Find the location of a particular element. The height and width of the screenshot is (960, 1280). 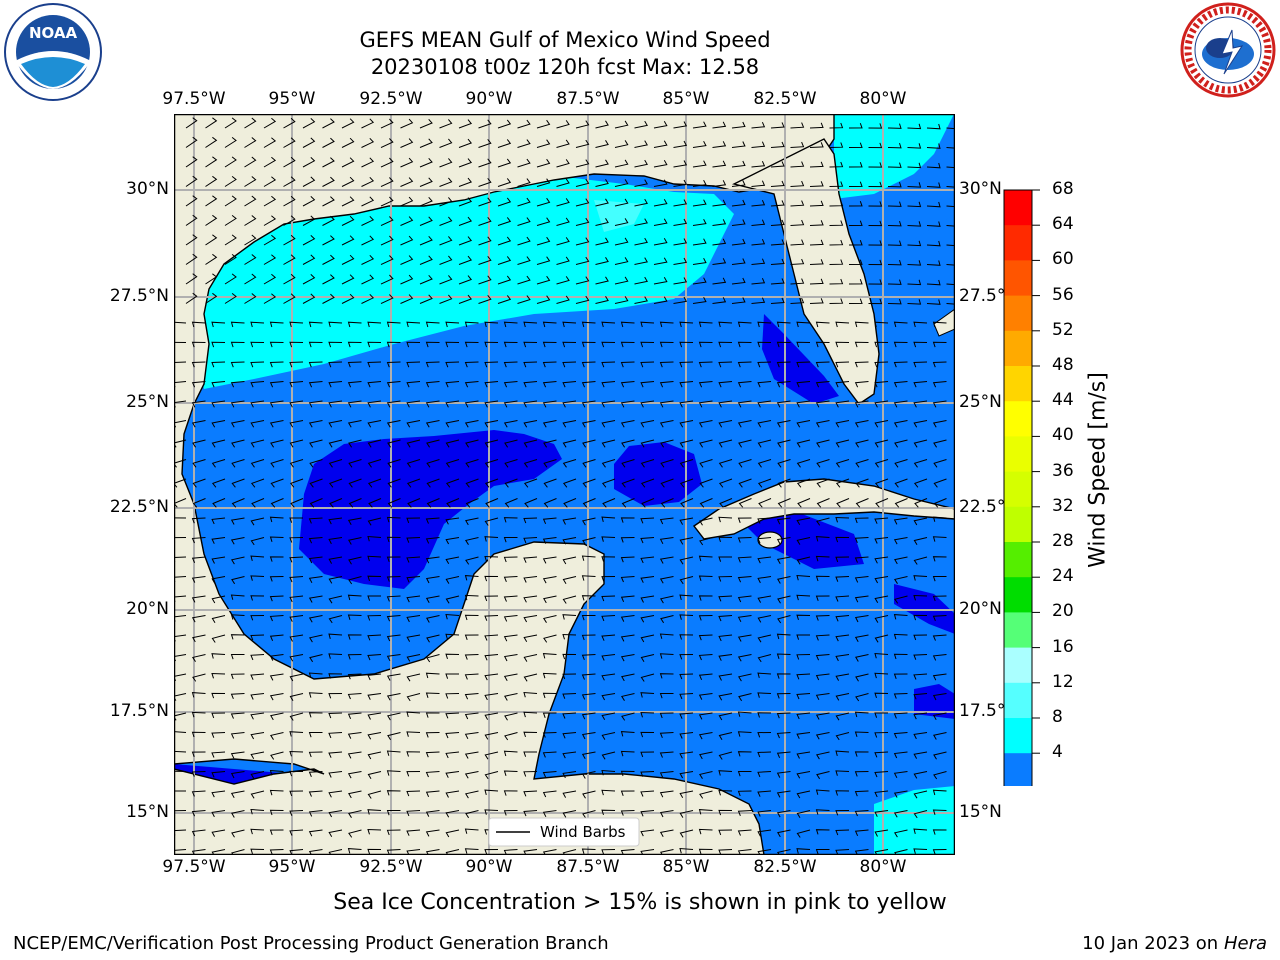

colorbar-tick-label: 8 is located at coordinates (1057, 717).